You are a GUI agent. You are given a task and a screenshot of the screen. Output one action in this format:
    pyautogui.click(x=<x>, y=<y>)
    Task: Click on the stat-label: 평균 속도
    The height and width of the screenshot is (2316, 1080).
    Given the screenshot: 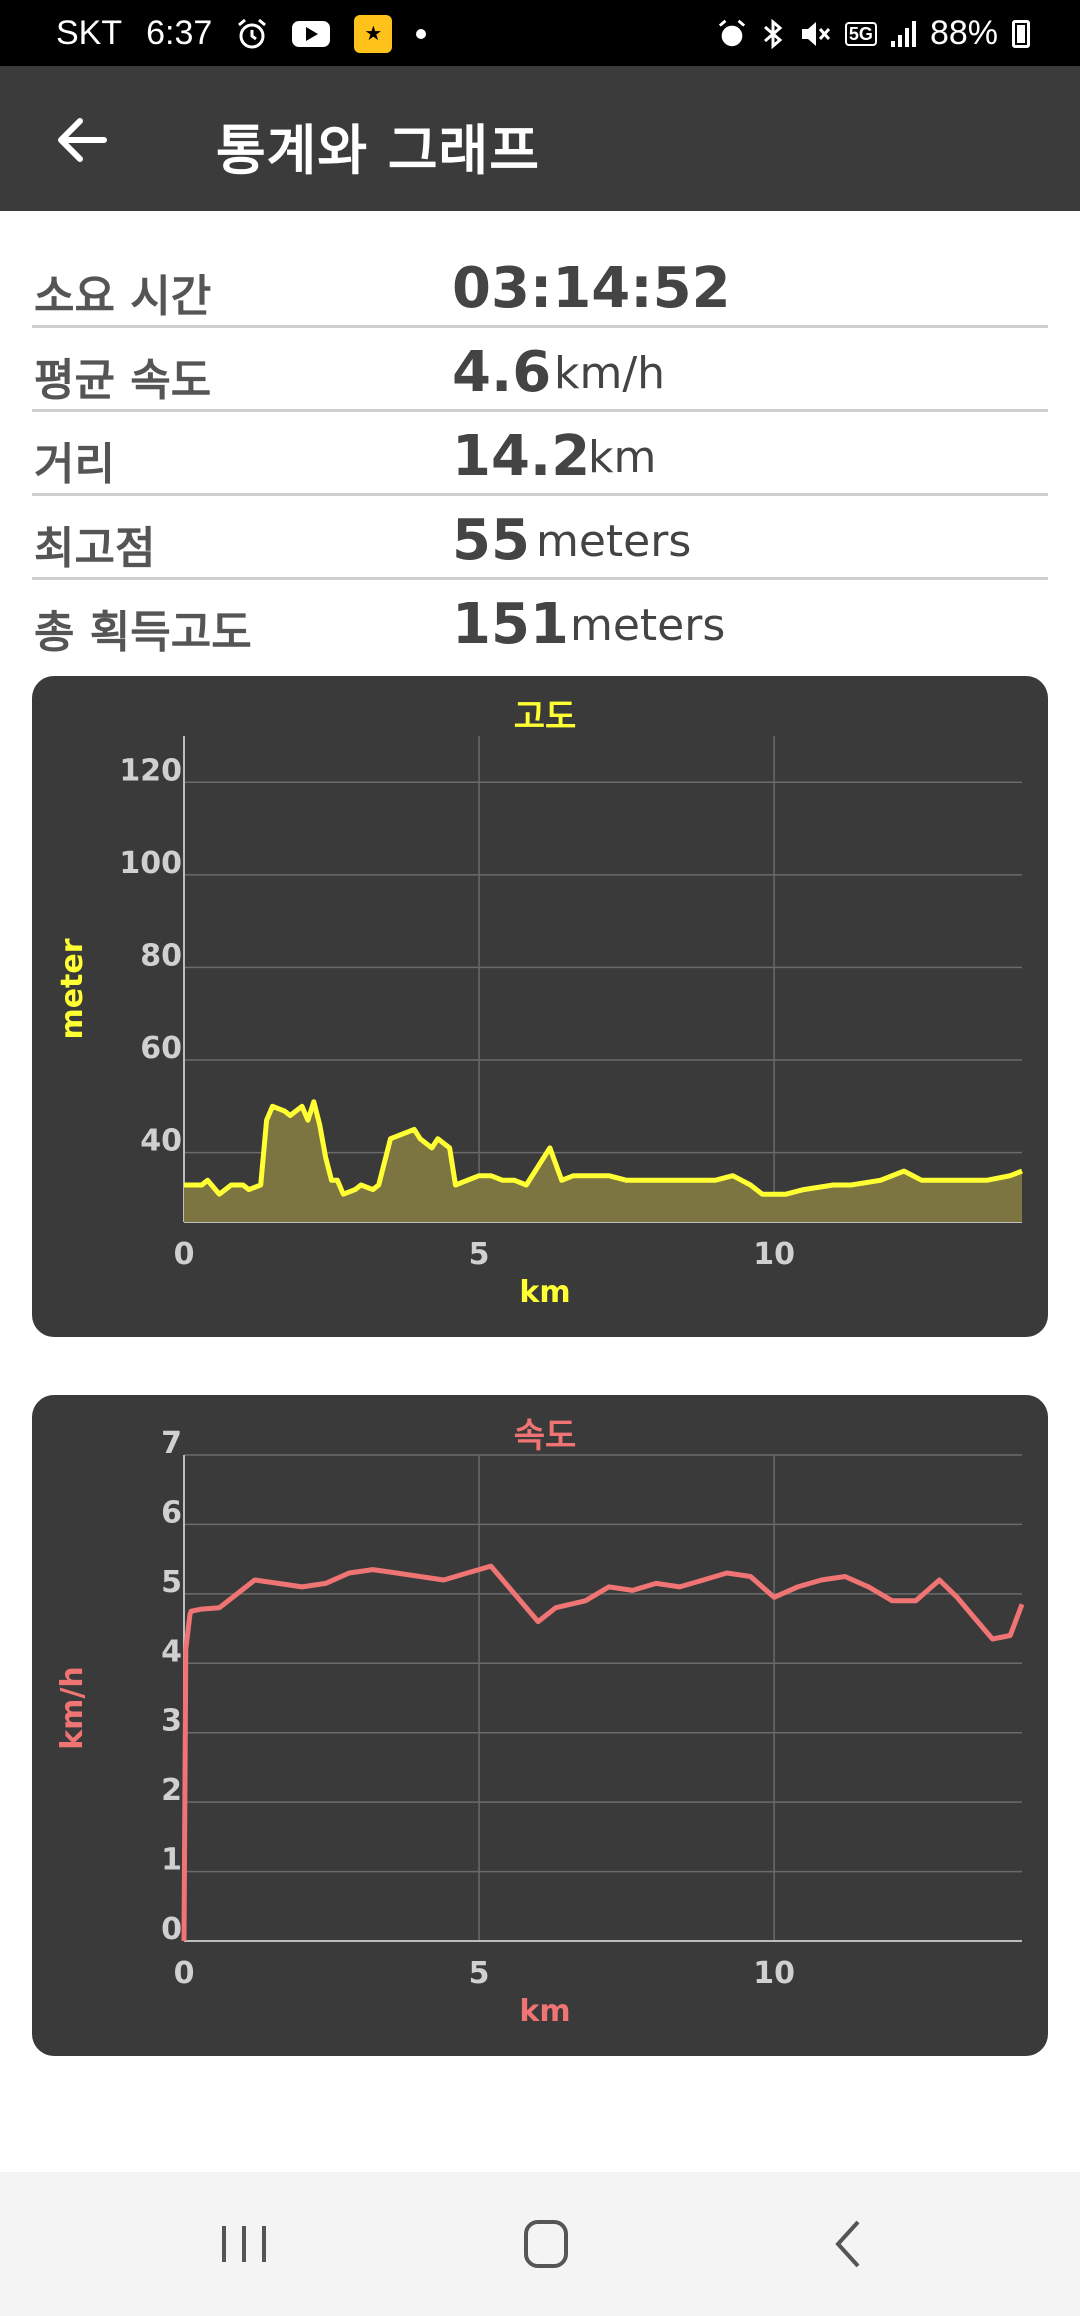 What is the action you would take?
    pyautogui.click(x=123, y=380)
    